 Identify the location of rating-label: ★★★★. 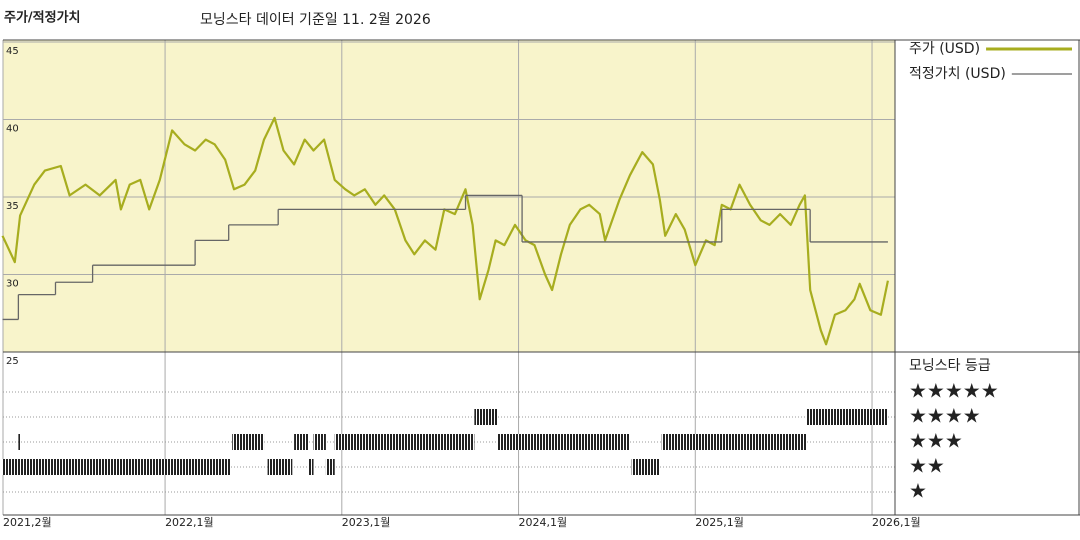
(945, 416).